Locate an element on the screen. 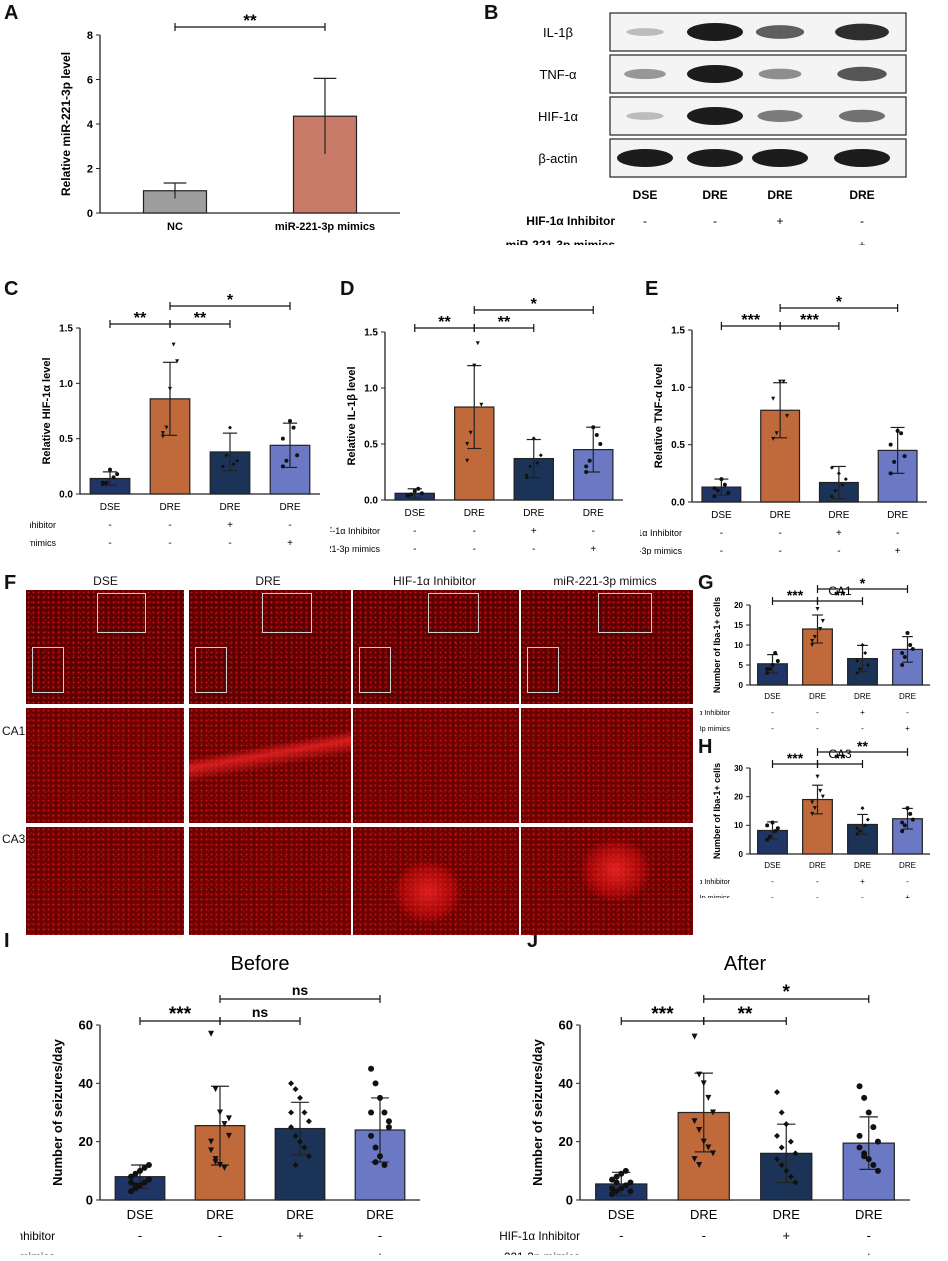 This screenshot has height=1261, width=948. fluor-col-header: DSE is located at coordinates (105, 581).